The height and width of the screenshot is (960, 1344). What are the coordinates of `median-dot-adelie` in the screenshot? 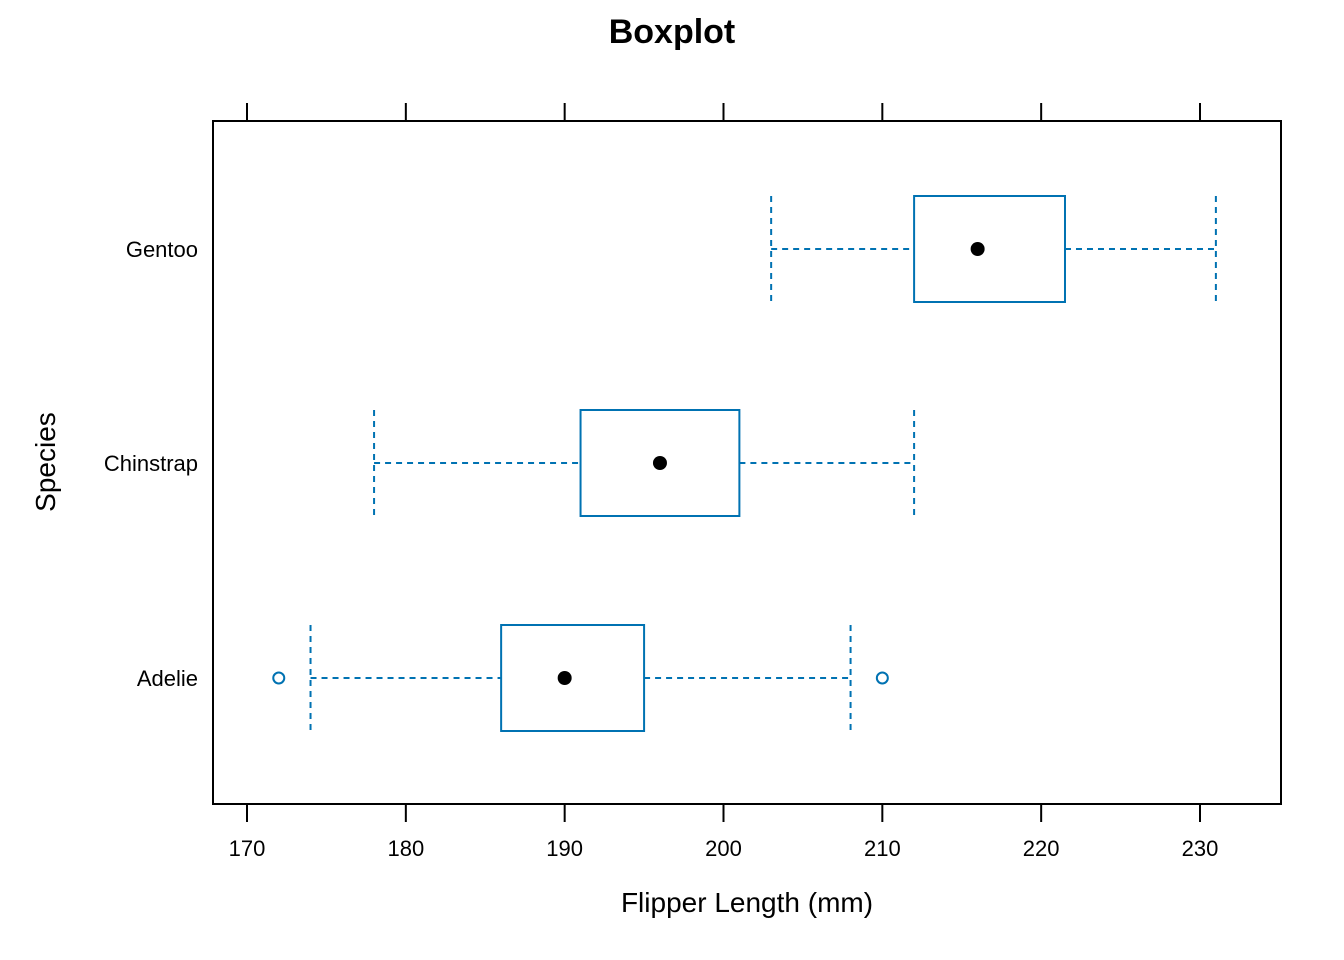 It's located at (564, 678).